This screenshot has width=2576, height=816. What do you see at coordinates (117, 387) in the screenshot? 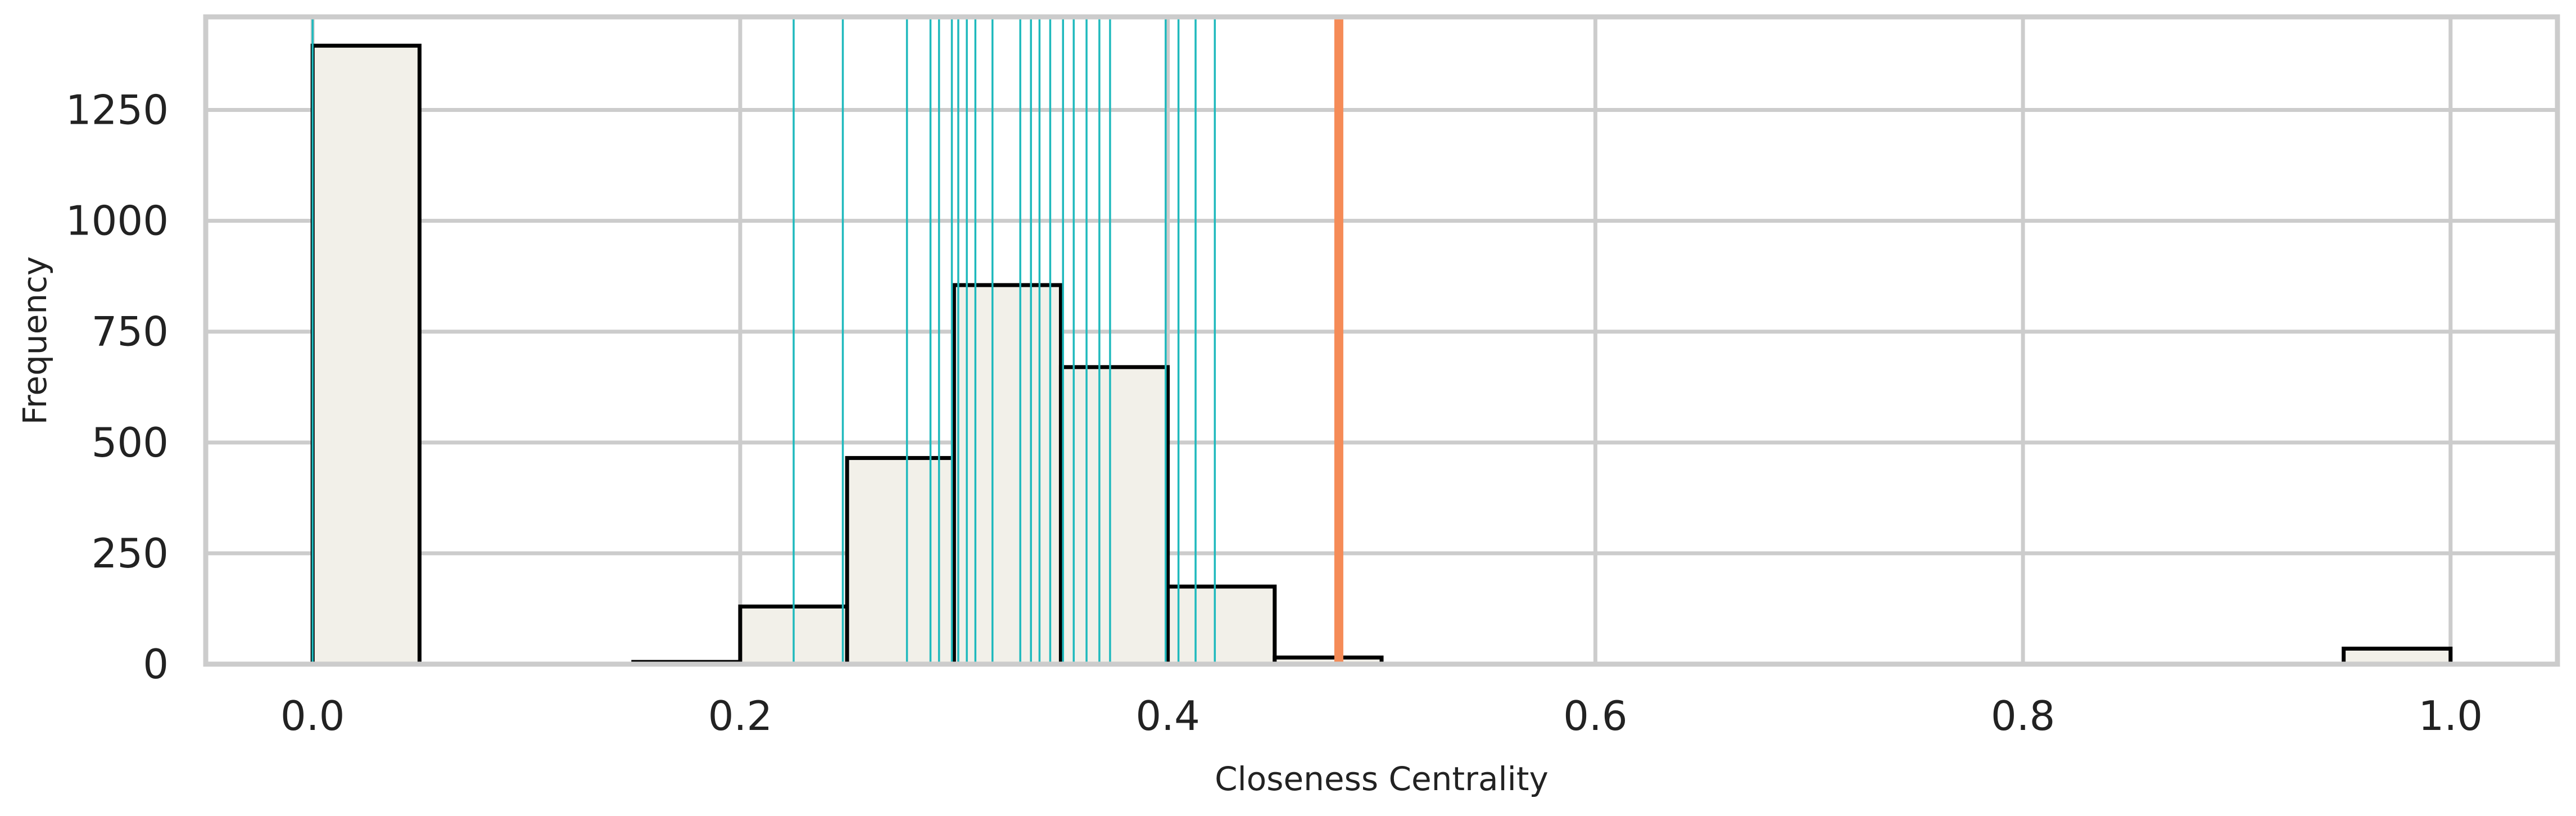
I see `y-tick-labels: 0 250 500 750 1000 1250` at bounding box center [117, 387].